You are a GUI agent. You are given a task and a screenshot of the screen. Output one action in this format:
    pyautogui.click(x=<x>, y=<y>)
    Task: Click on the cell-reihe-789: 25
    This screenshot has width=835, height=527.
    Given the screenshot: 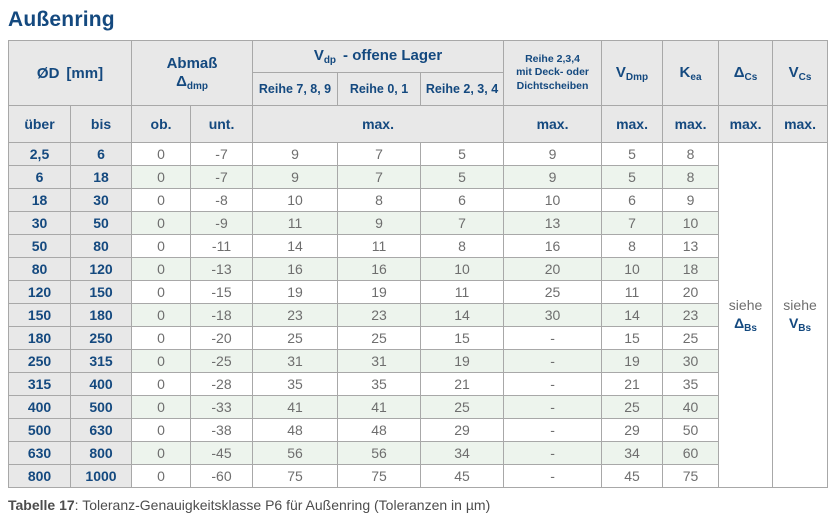 What is the action you would take?
    pyautogui.click(x=295, y=338)
    